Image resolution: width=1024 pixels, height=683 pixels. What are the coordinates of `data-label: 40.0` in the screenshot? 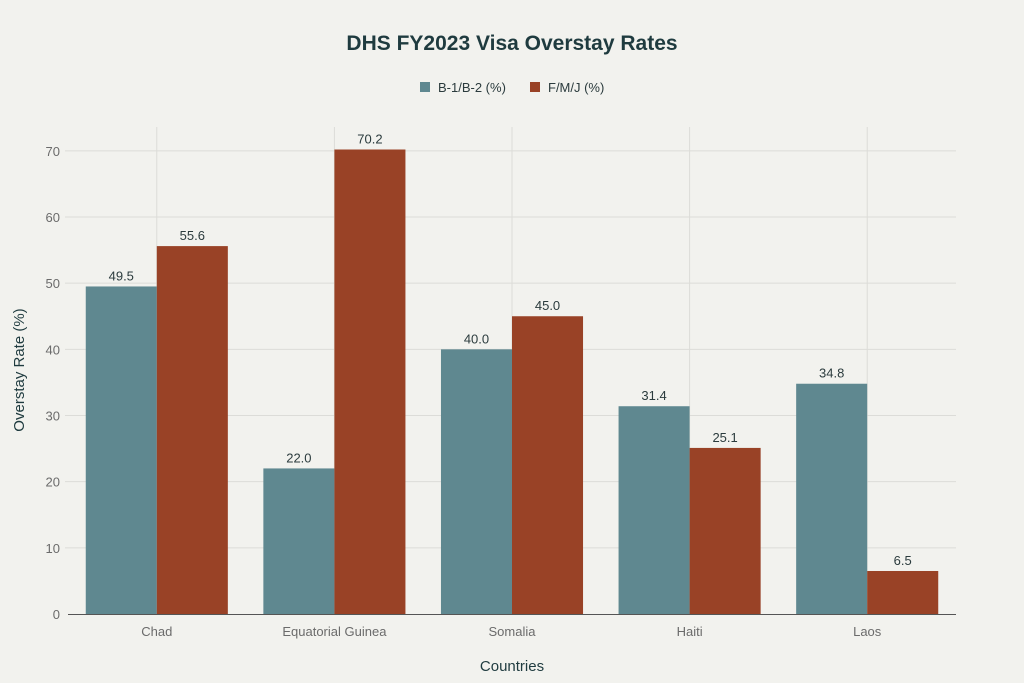 It's located at (476, 338).